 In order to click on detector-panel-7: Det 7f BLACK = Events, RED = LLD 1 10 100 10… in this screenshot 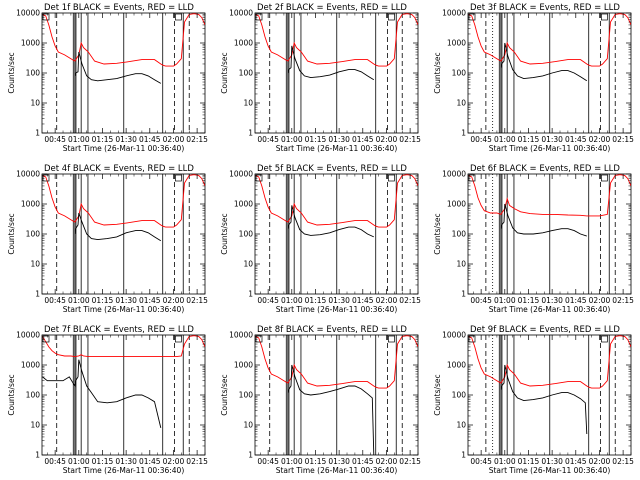, I will do `click(107, 400)`.